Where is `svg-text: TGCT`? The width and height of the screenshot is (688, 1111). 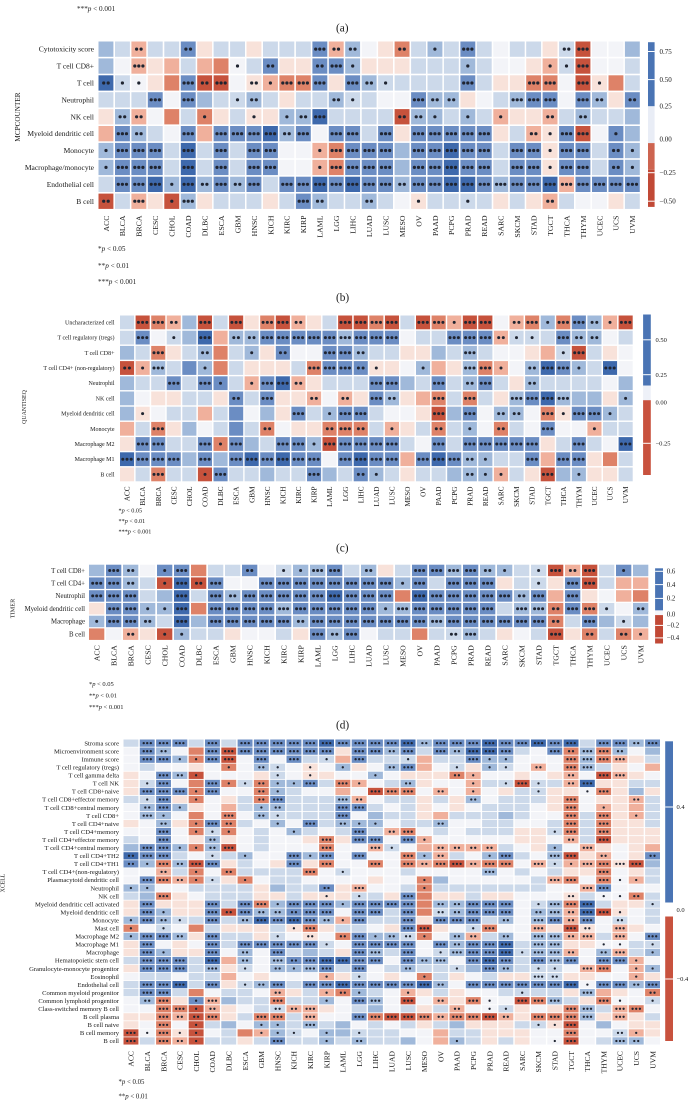
svg-text: TGCT is located at coordinates (556, 655).